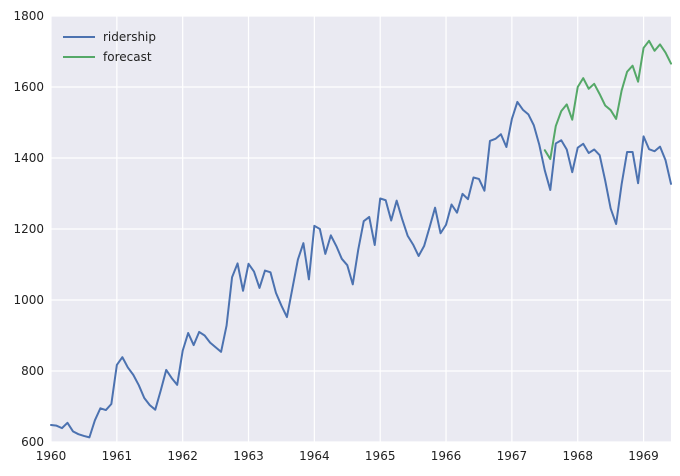  What do you see at coordinates (28, 87) in the screenshot?
I see `y-tick-label: 1600` at bounding box center [28, 87].